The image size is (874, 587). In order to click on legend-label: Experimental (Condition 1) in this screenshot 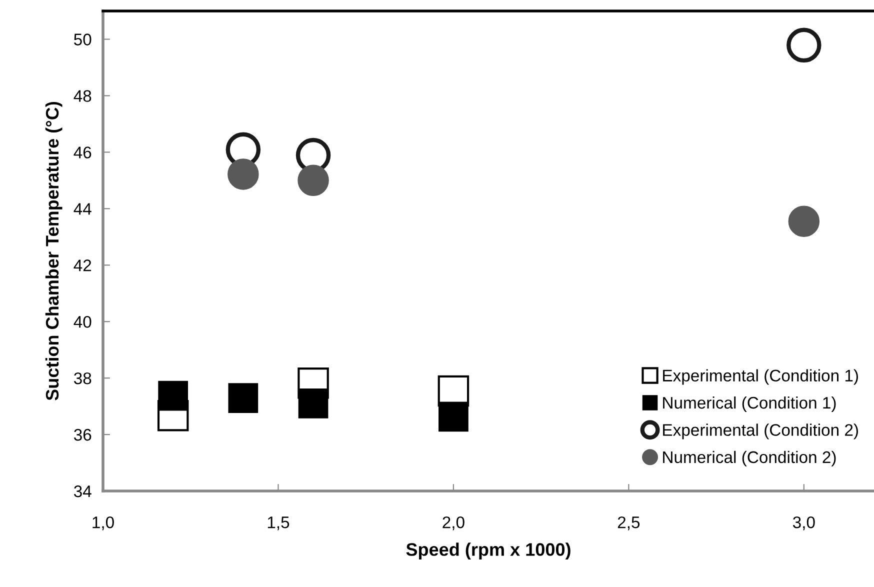, I will do `click(760, 377)`.